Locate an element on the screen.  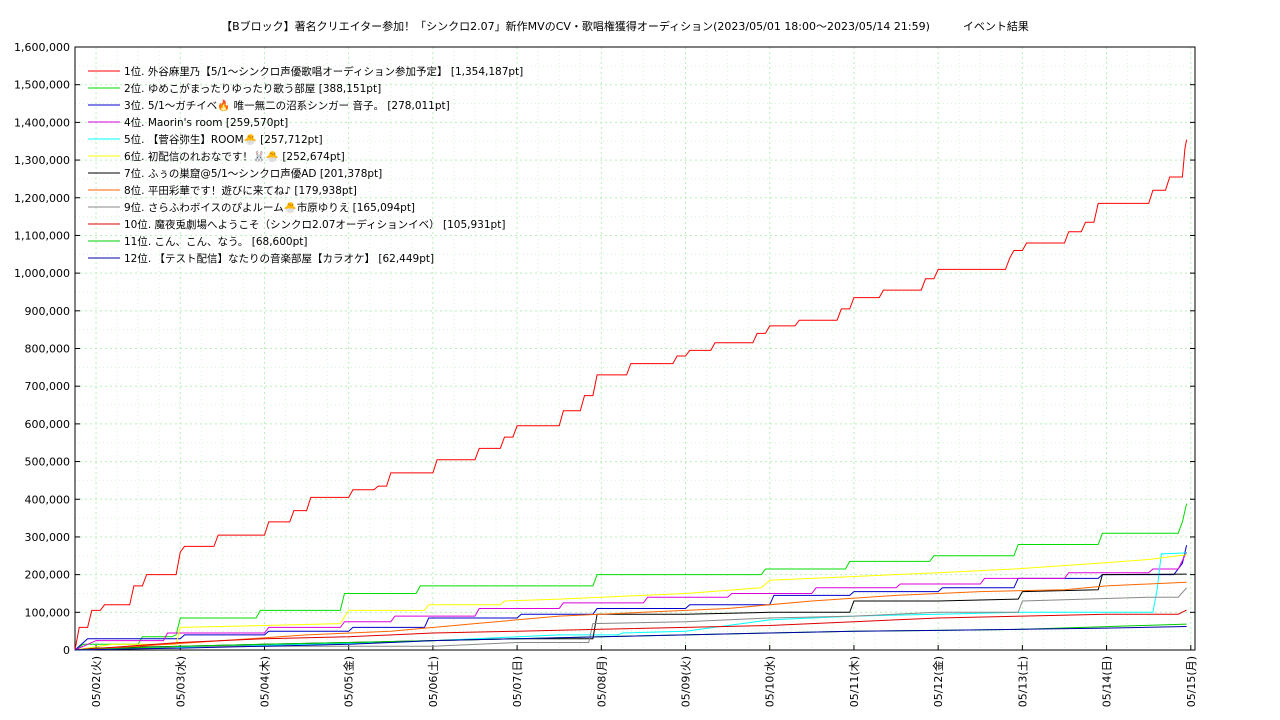
x-tick-label: 05/14(日) is located at coordinates (1107, 681).